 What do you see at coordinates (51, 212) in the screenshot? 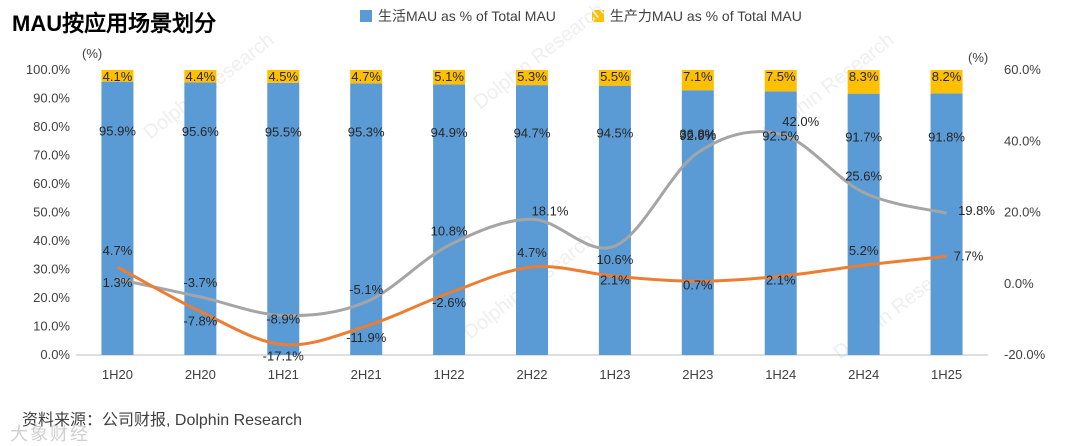
I see `y-left-tick-label: 50.0%` at bounding box center [51, 212].